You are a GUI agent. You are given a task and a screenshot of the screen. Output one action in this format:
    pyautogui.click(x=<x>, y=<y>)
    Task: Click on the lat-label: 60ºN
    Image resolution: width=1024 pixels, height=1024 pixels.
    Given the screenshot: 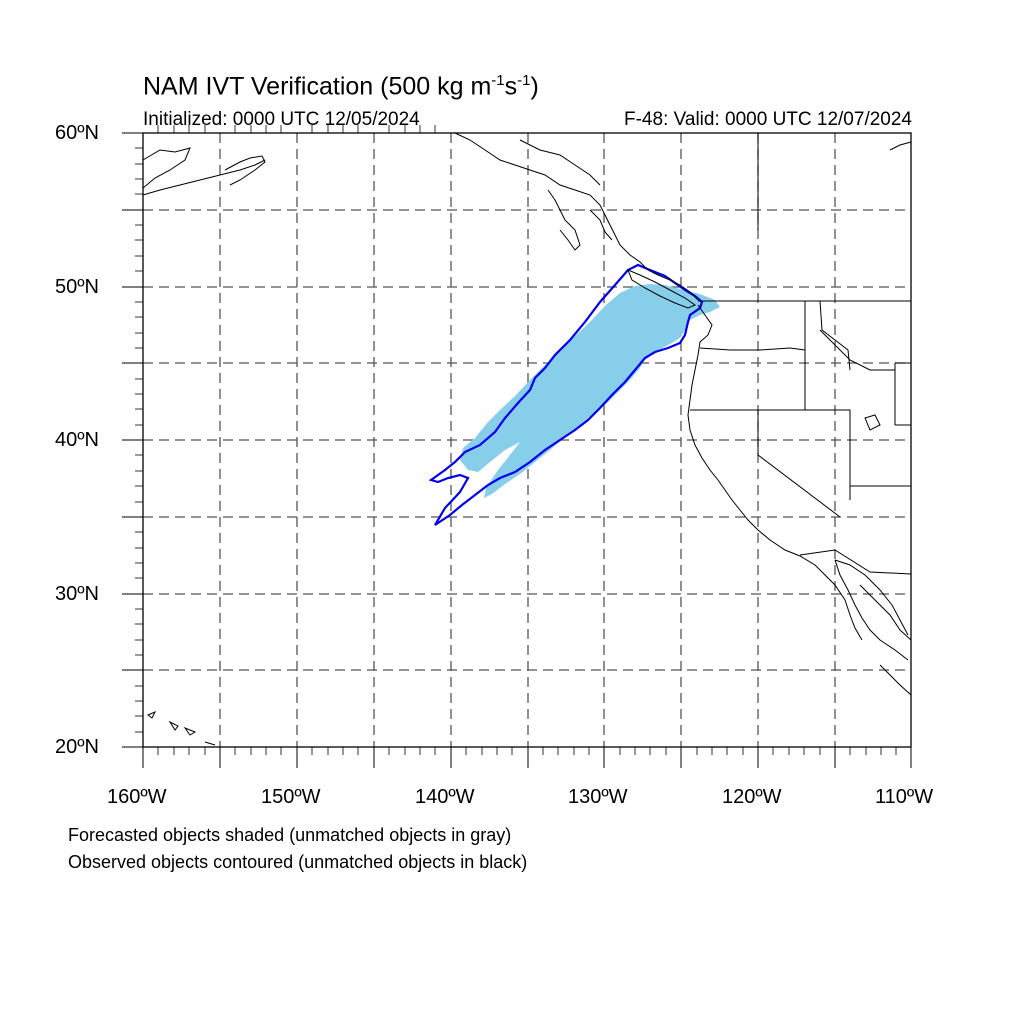 What is the action you would take?
    pyautogui.click(x=77, y=133)
    